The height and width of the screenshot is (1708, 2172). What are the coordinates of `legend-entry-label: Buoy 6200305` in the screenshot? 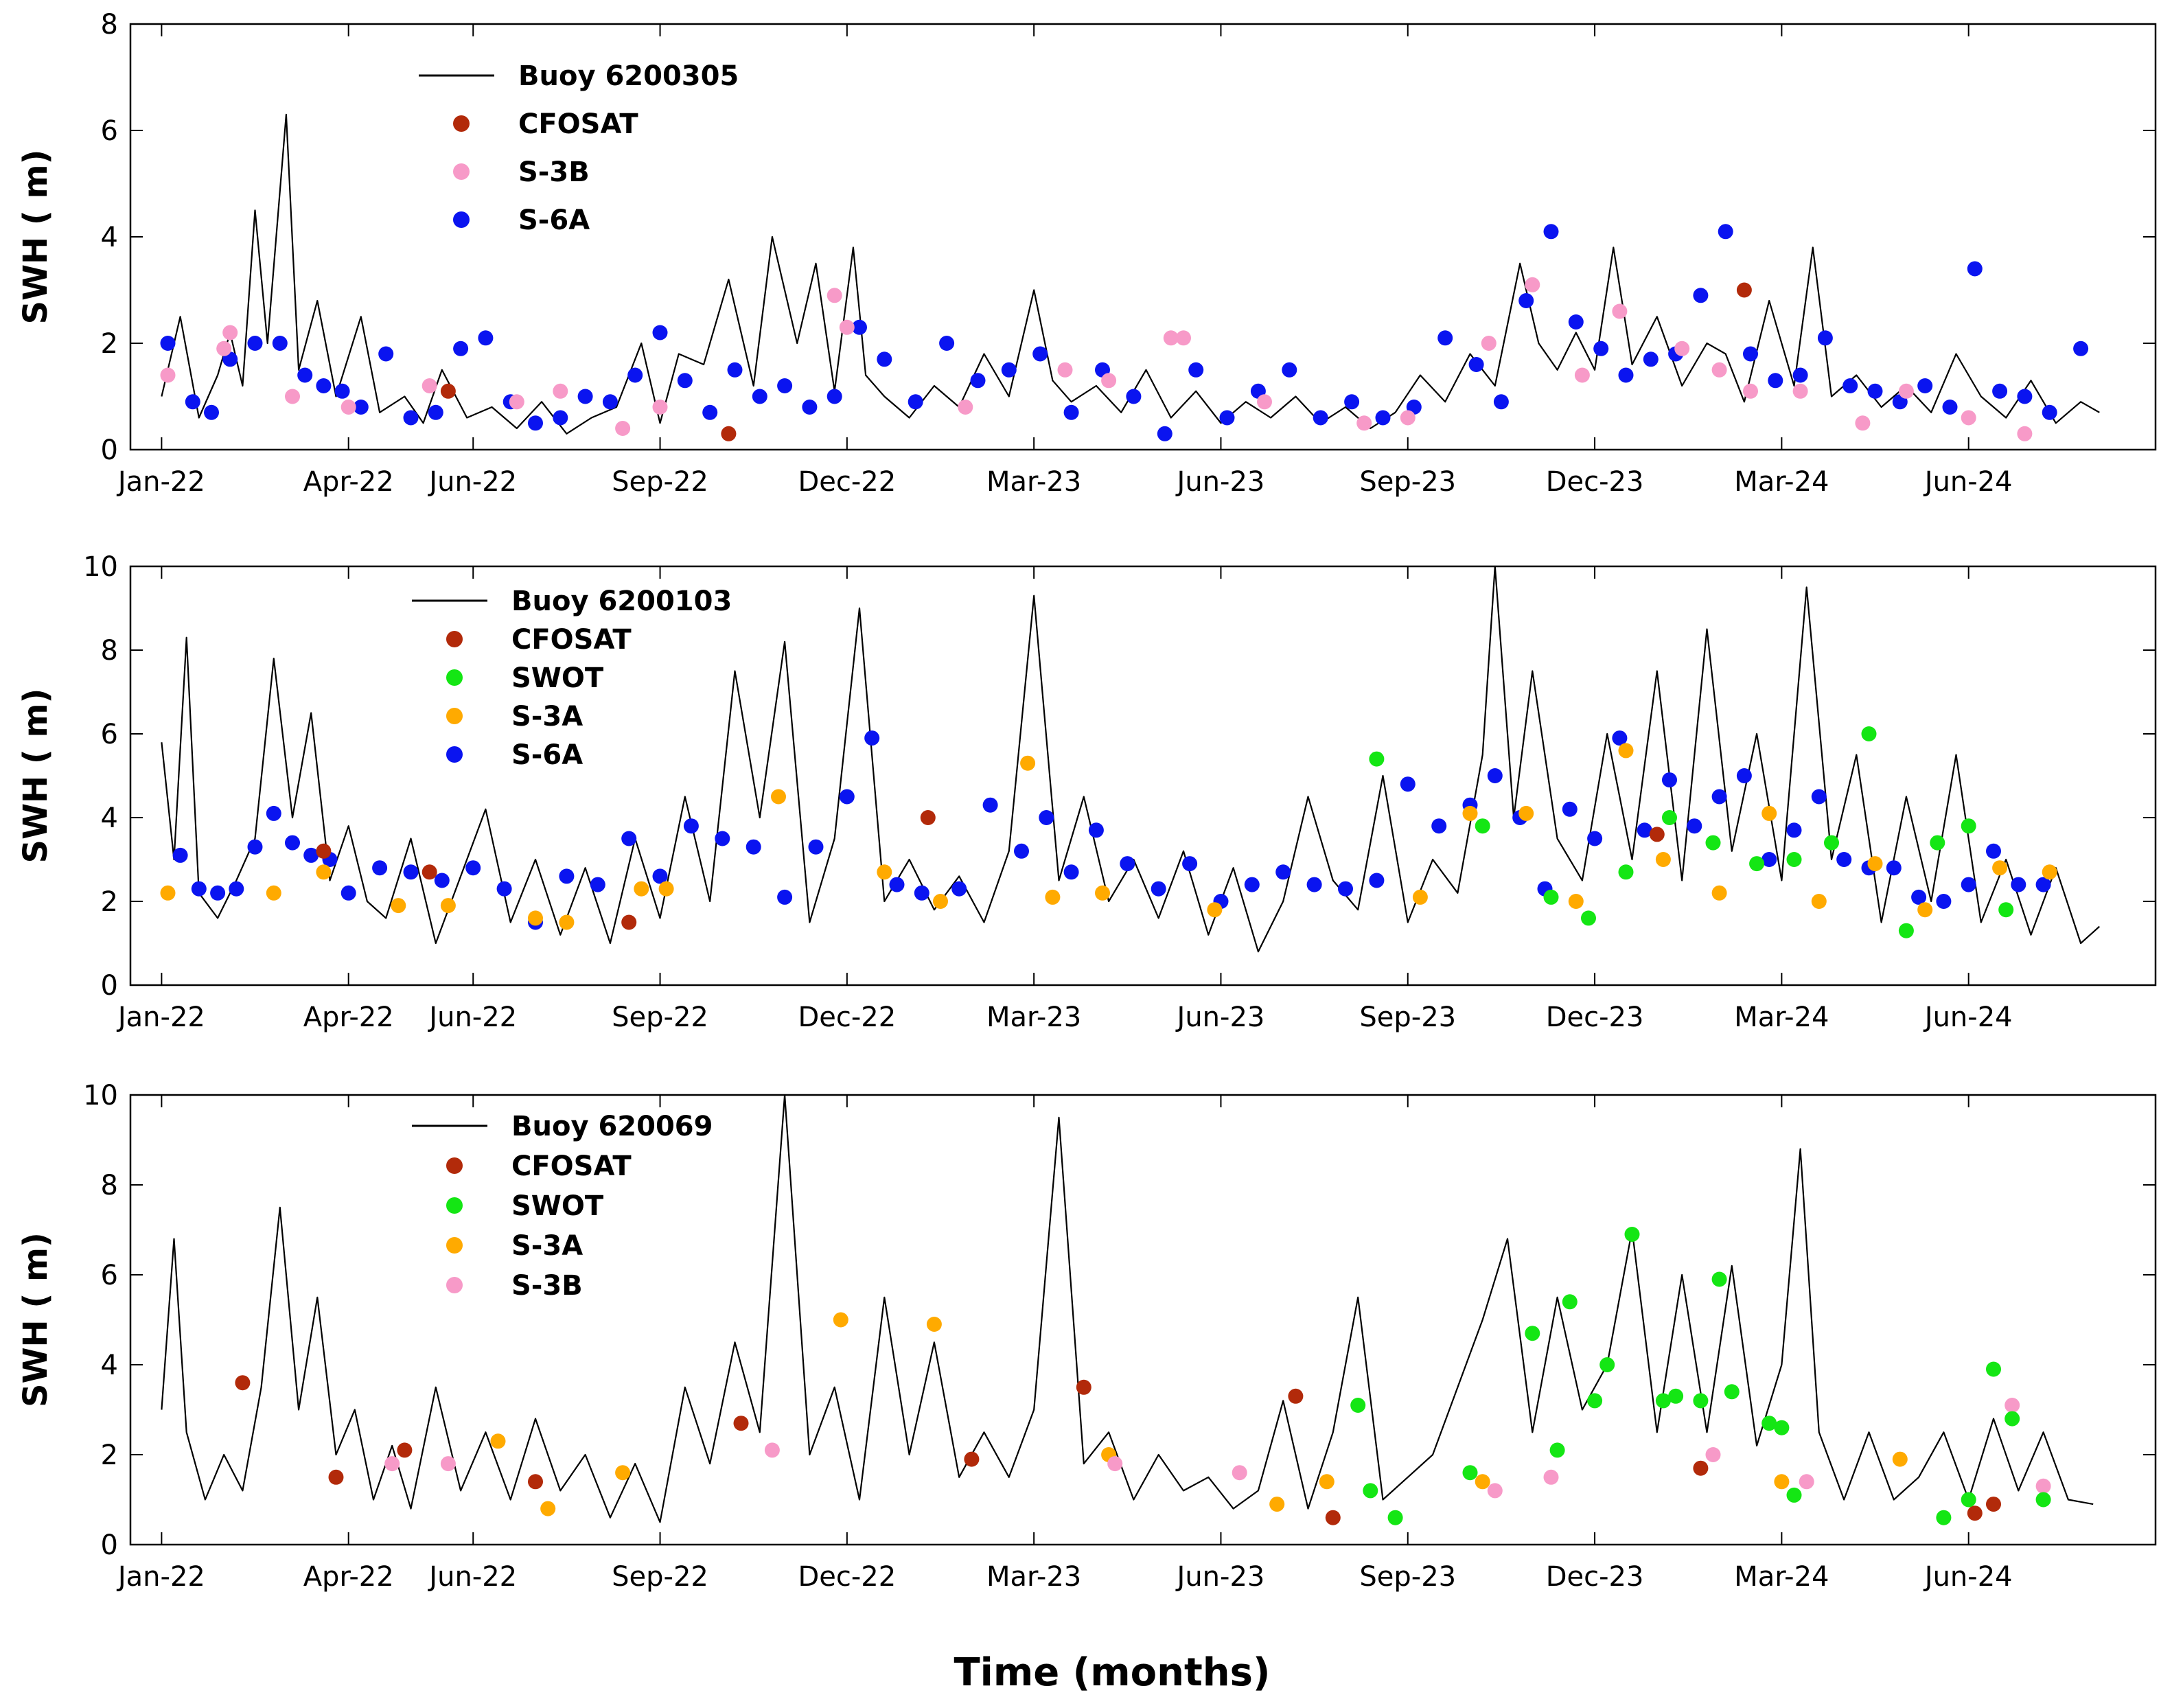 It's located at (628, 76).